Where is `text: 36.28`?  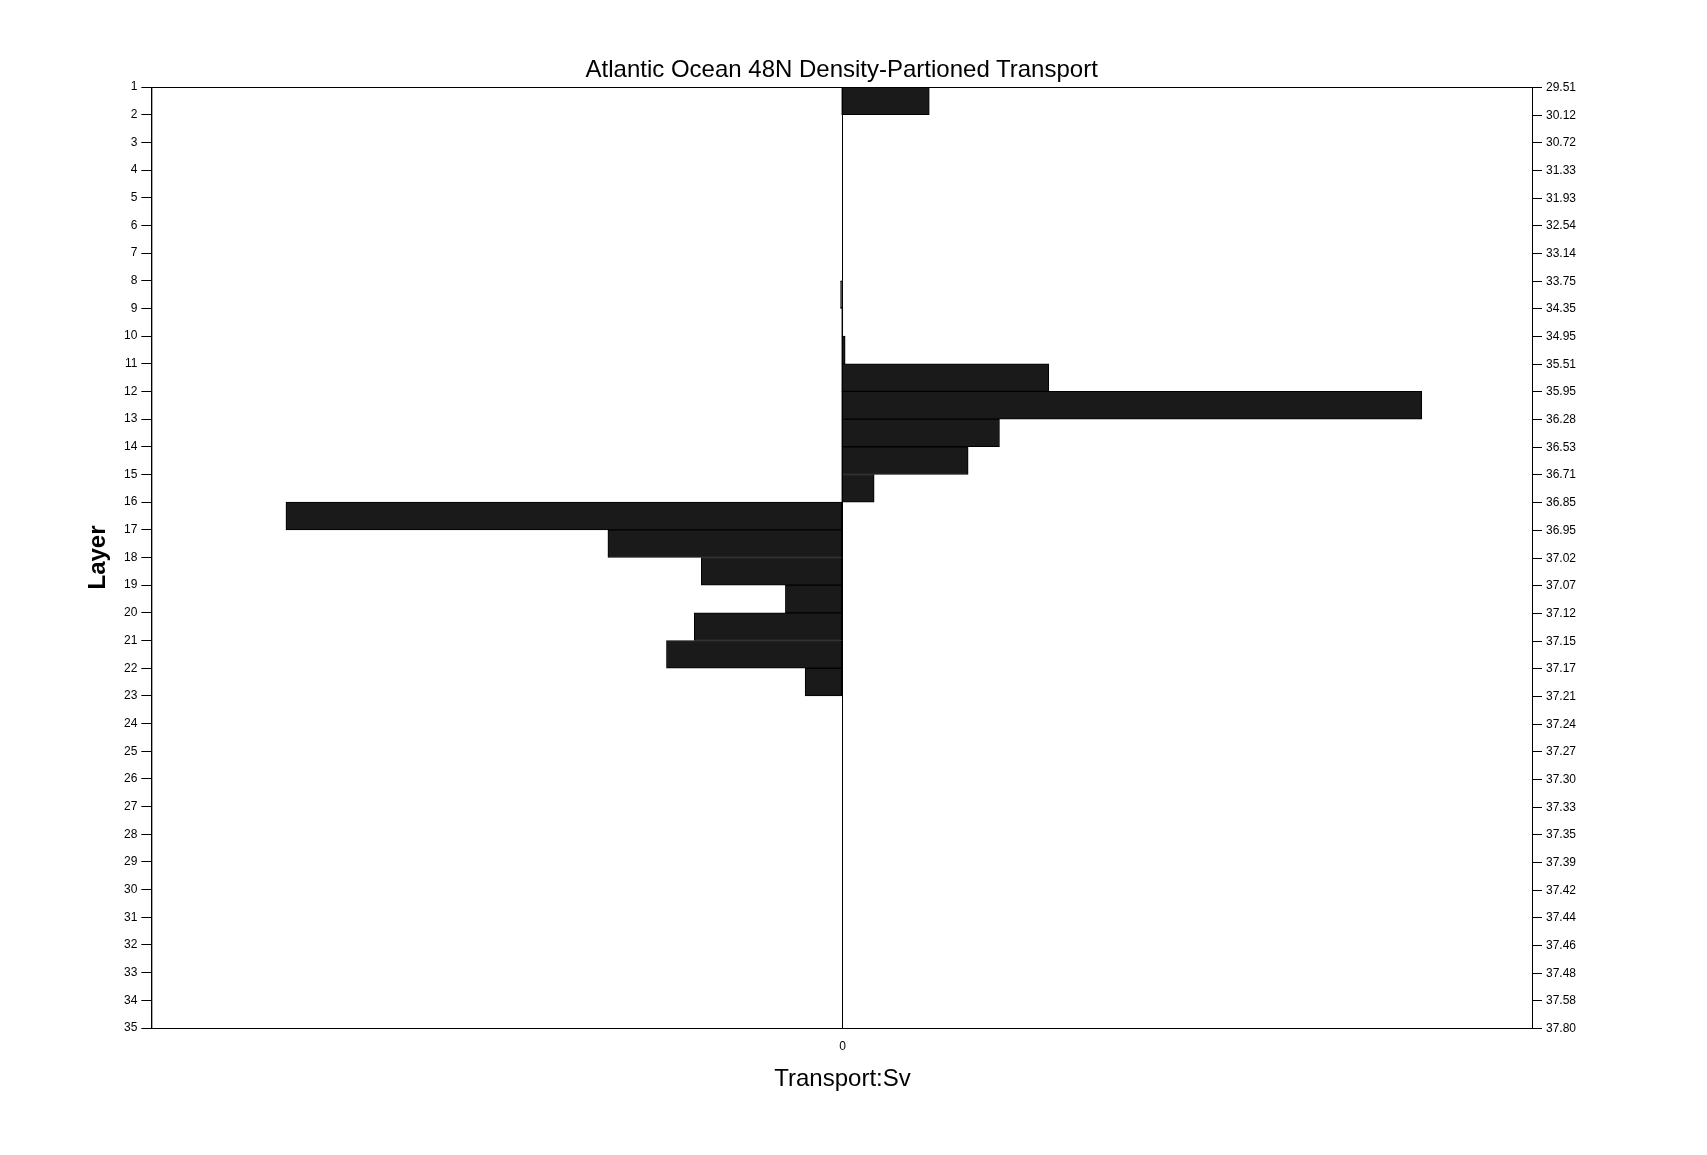 text: 36.28 is located at coordinates (1561, 418).